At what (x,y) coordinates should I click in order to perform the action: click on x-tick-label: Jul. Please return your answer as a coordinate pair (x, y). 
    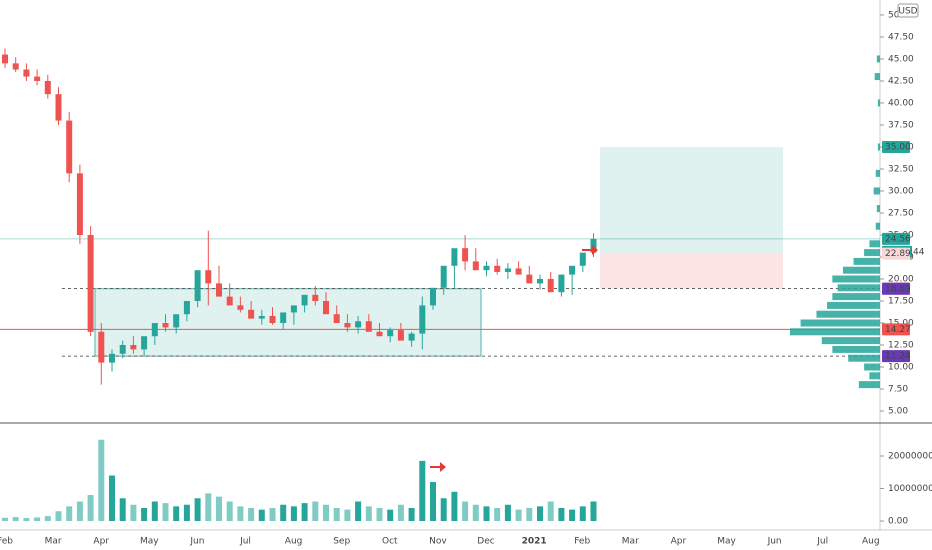
    Looking at the image, I should click on (822, 542).